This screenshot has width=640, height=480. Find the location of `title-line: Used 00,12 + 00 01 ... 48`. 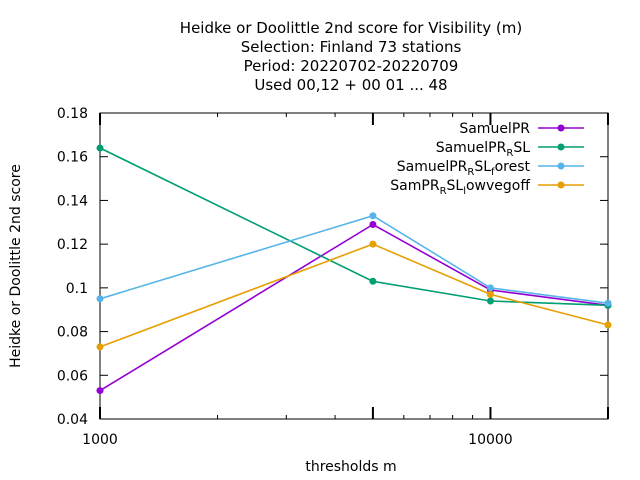

title-line: Used 00,12 + 00 01 ... 48 is located at coordinates (350, 85).